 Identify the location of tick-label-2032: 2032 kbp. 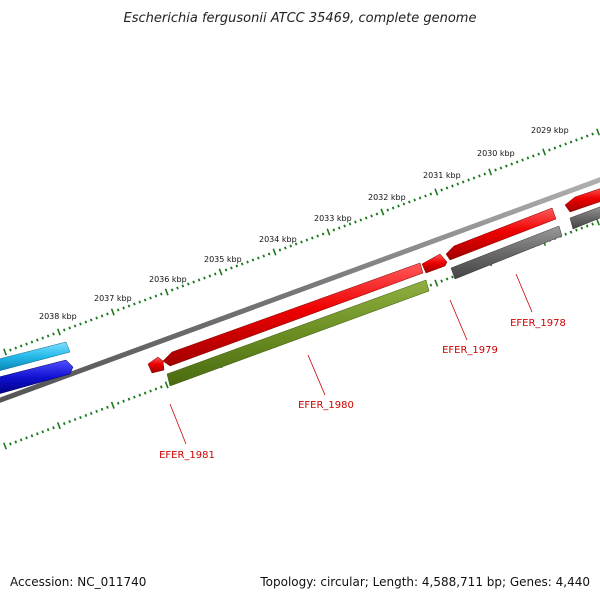
(387, 197).